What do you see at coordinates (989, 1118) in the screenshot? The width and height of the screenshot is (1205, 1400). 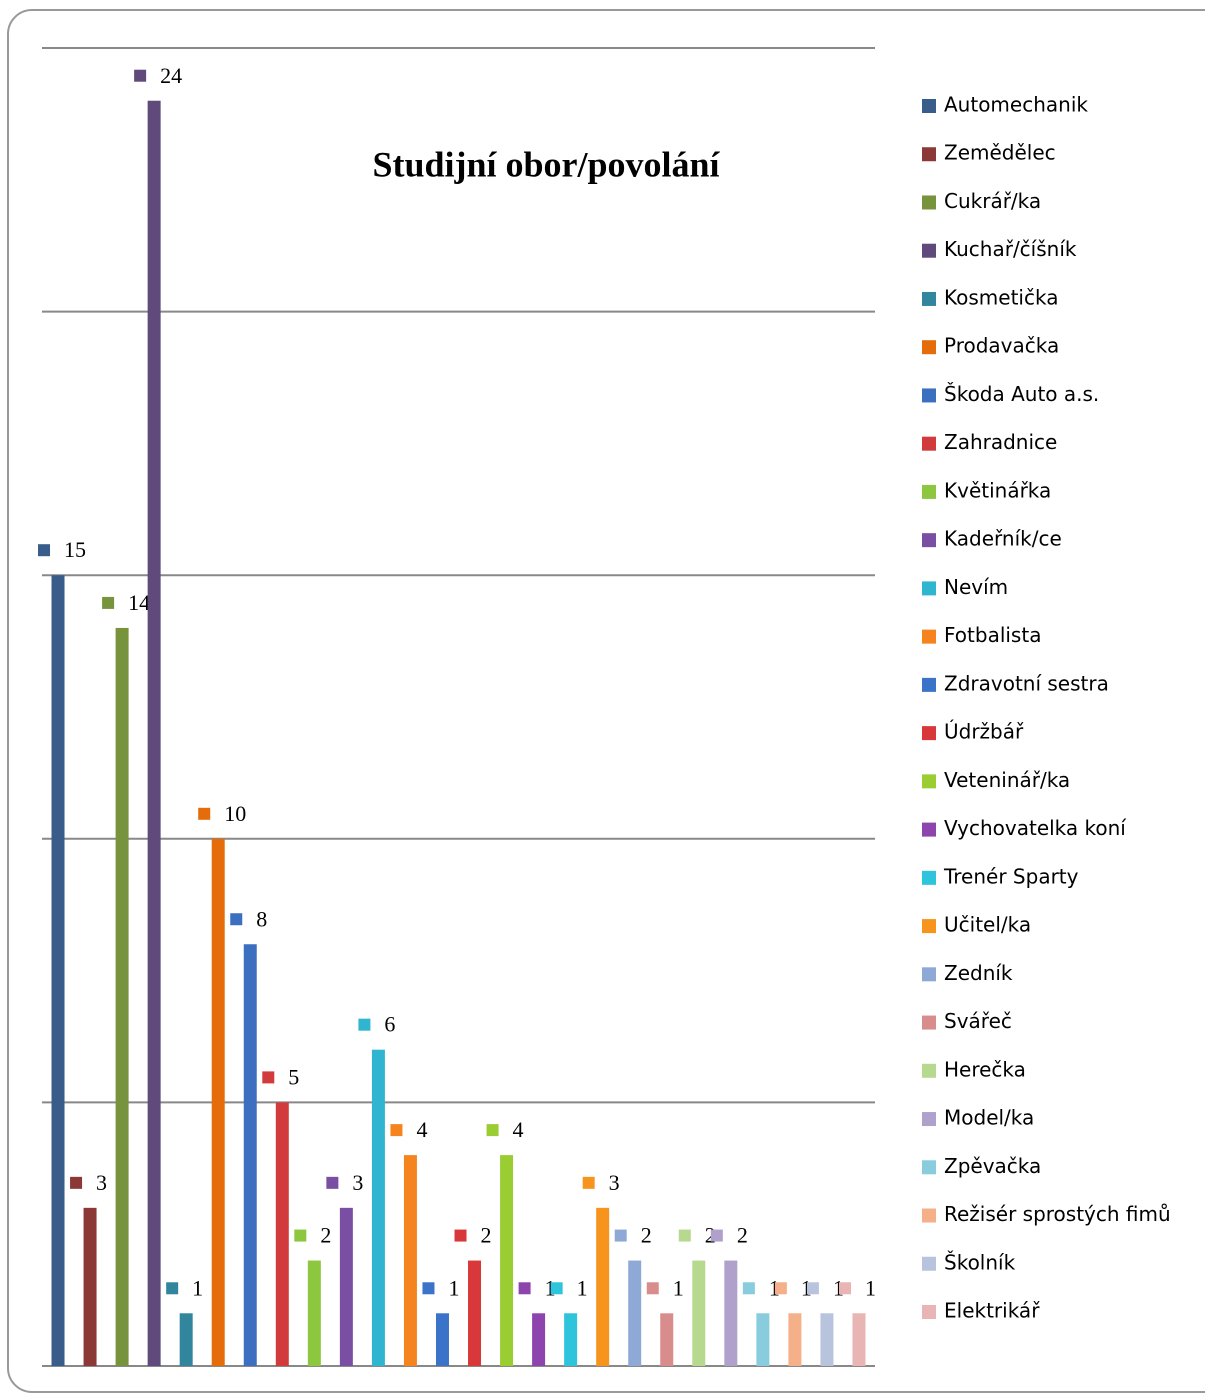 I see `legend-label: Model/ka` at bounding box center [989, 1118].